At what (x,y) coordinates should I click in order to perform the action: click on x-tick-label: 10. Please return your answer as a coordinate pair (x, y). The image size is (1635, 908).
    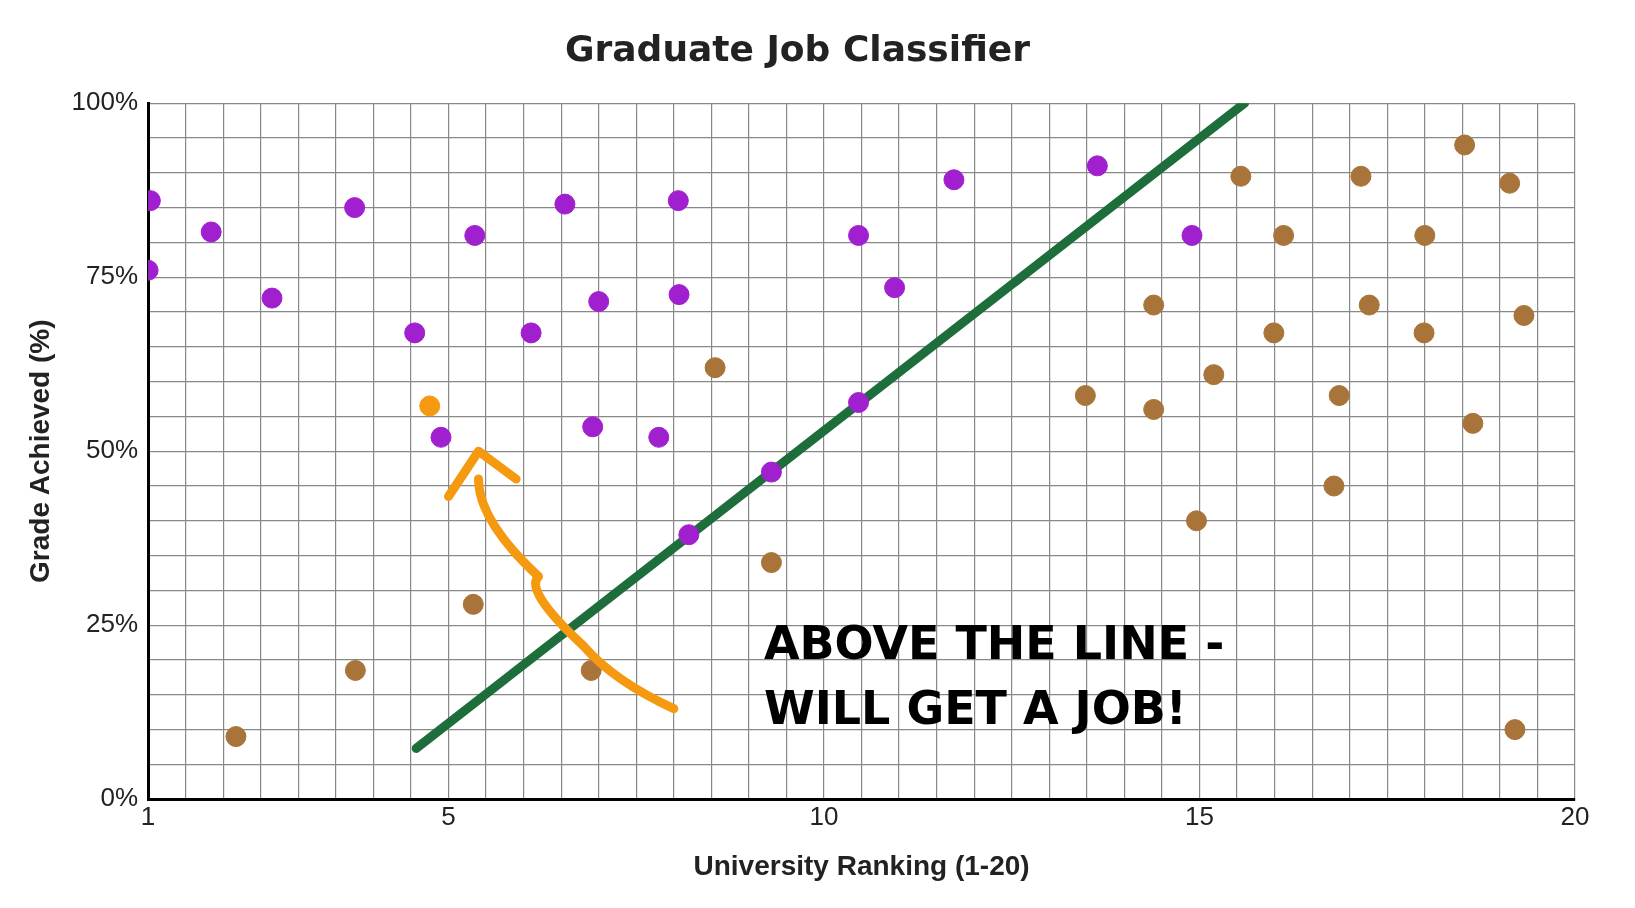
    Looking at the image, I should click on (824, 815).